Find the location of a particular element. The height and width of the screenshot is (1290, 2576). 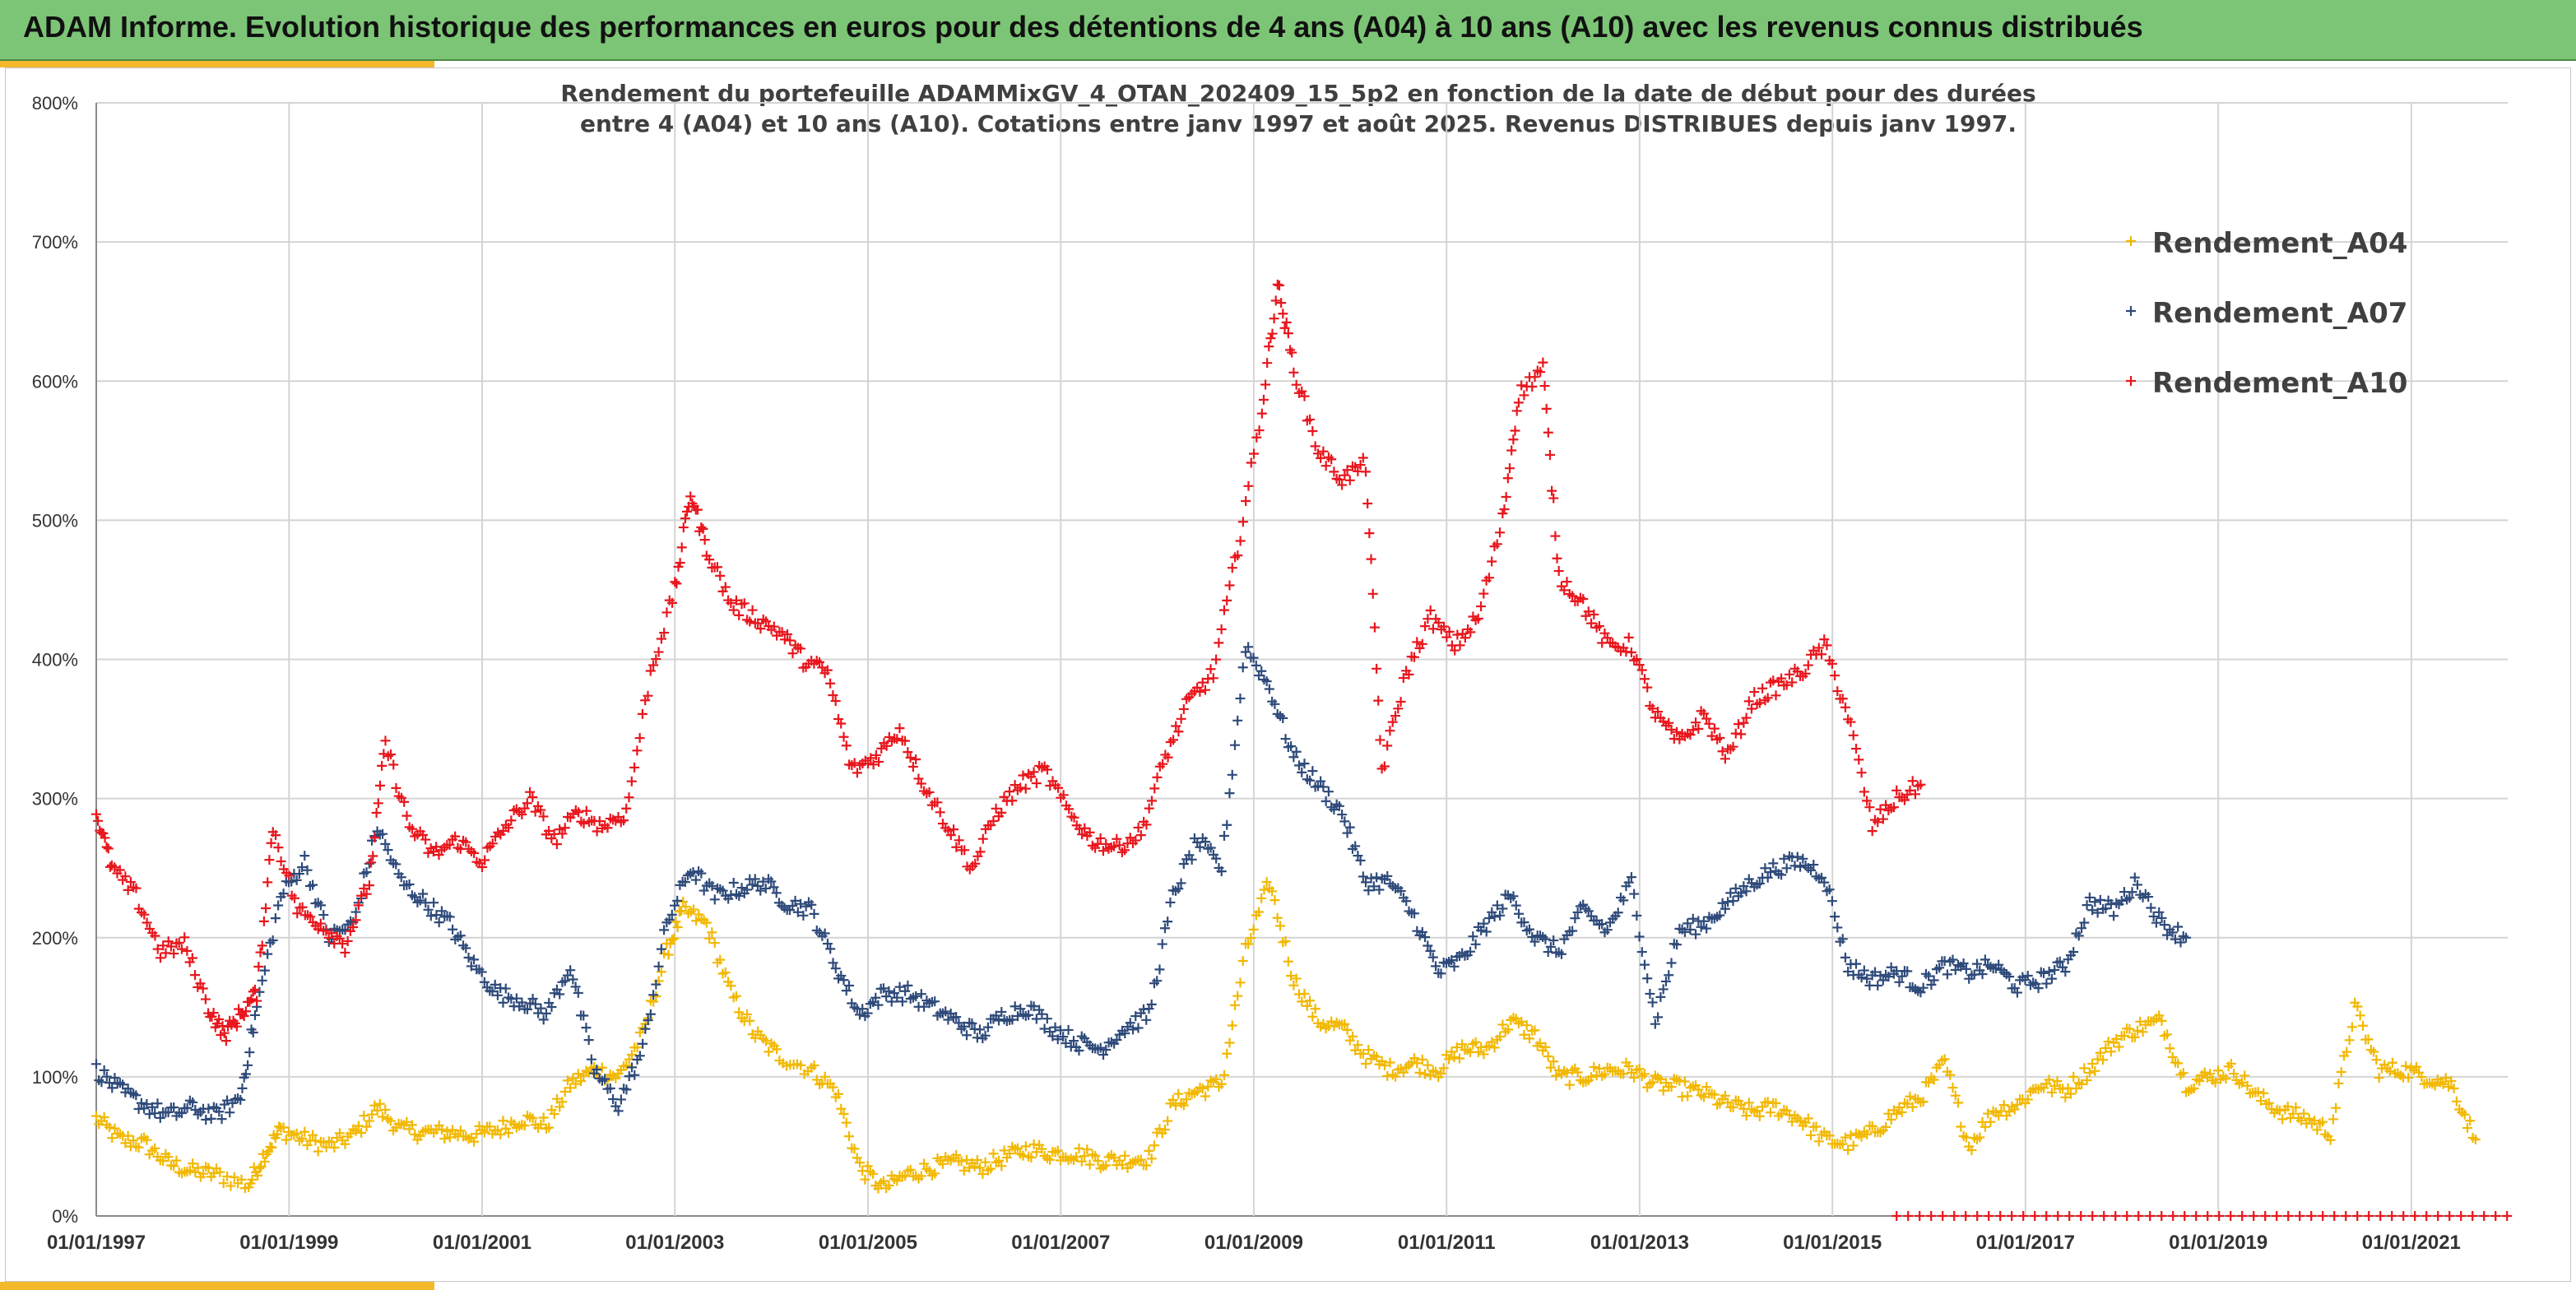

x-tick-label: 01/01/1997 is located at coordinates (96, 1243).